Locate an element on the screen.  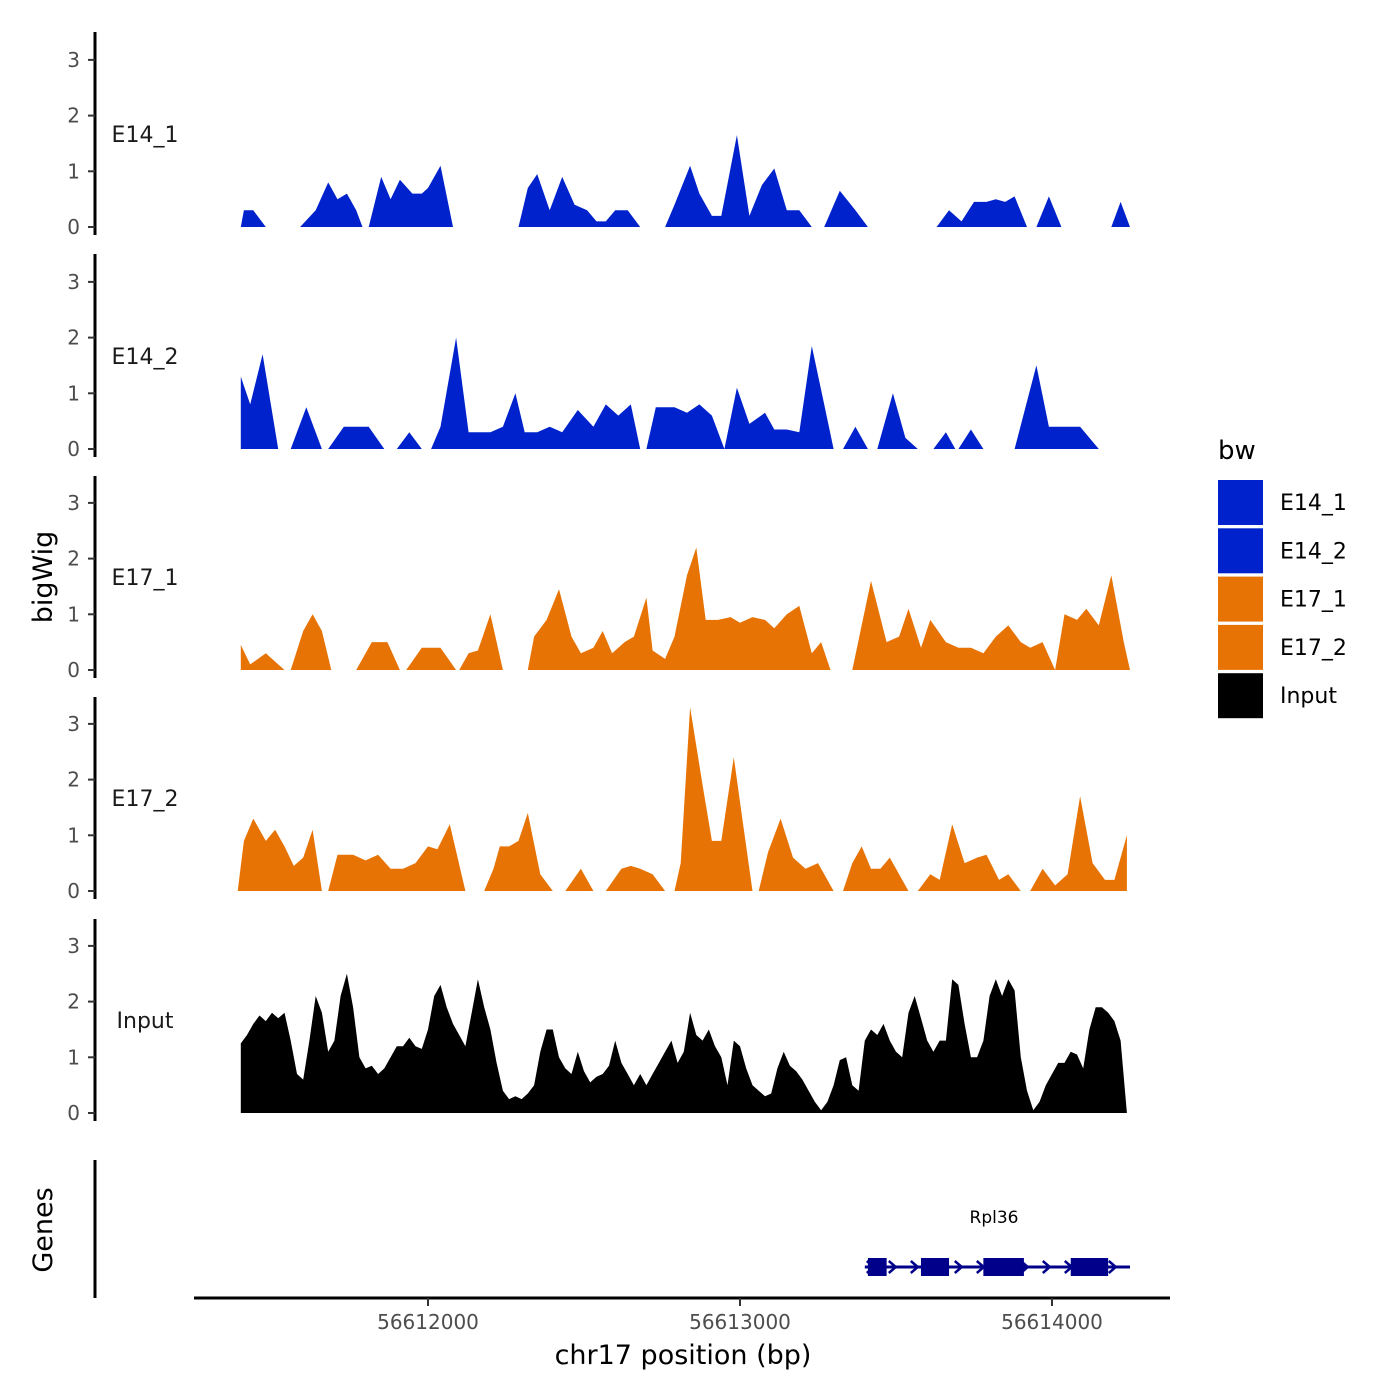
track-E17_2: 0 1 2 3 E17_2 is located at coordinates (597, 800).